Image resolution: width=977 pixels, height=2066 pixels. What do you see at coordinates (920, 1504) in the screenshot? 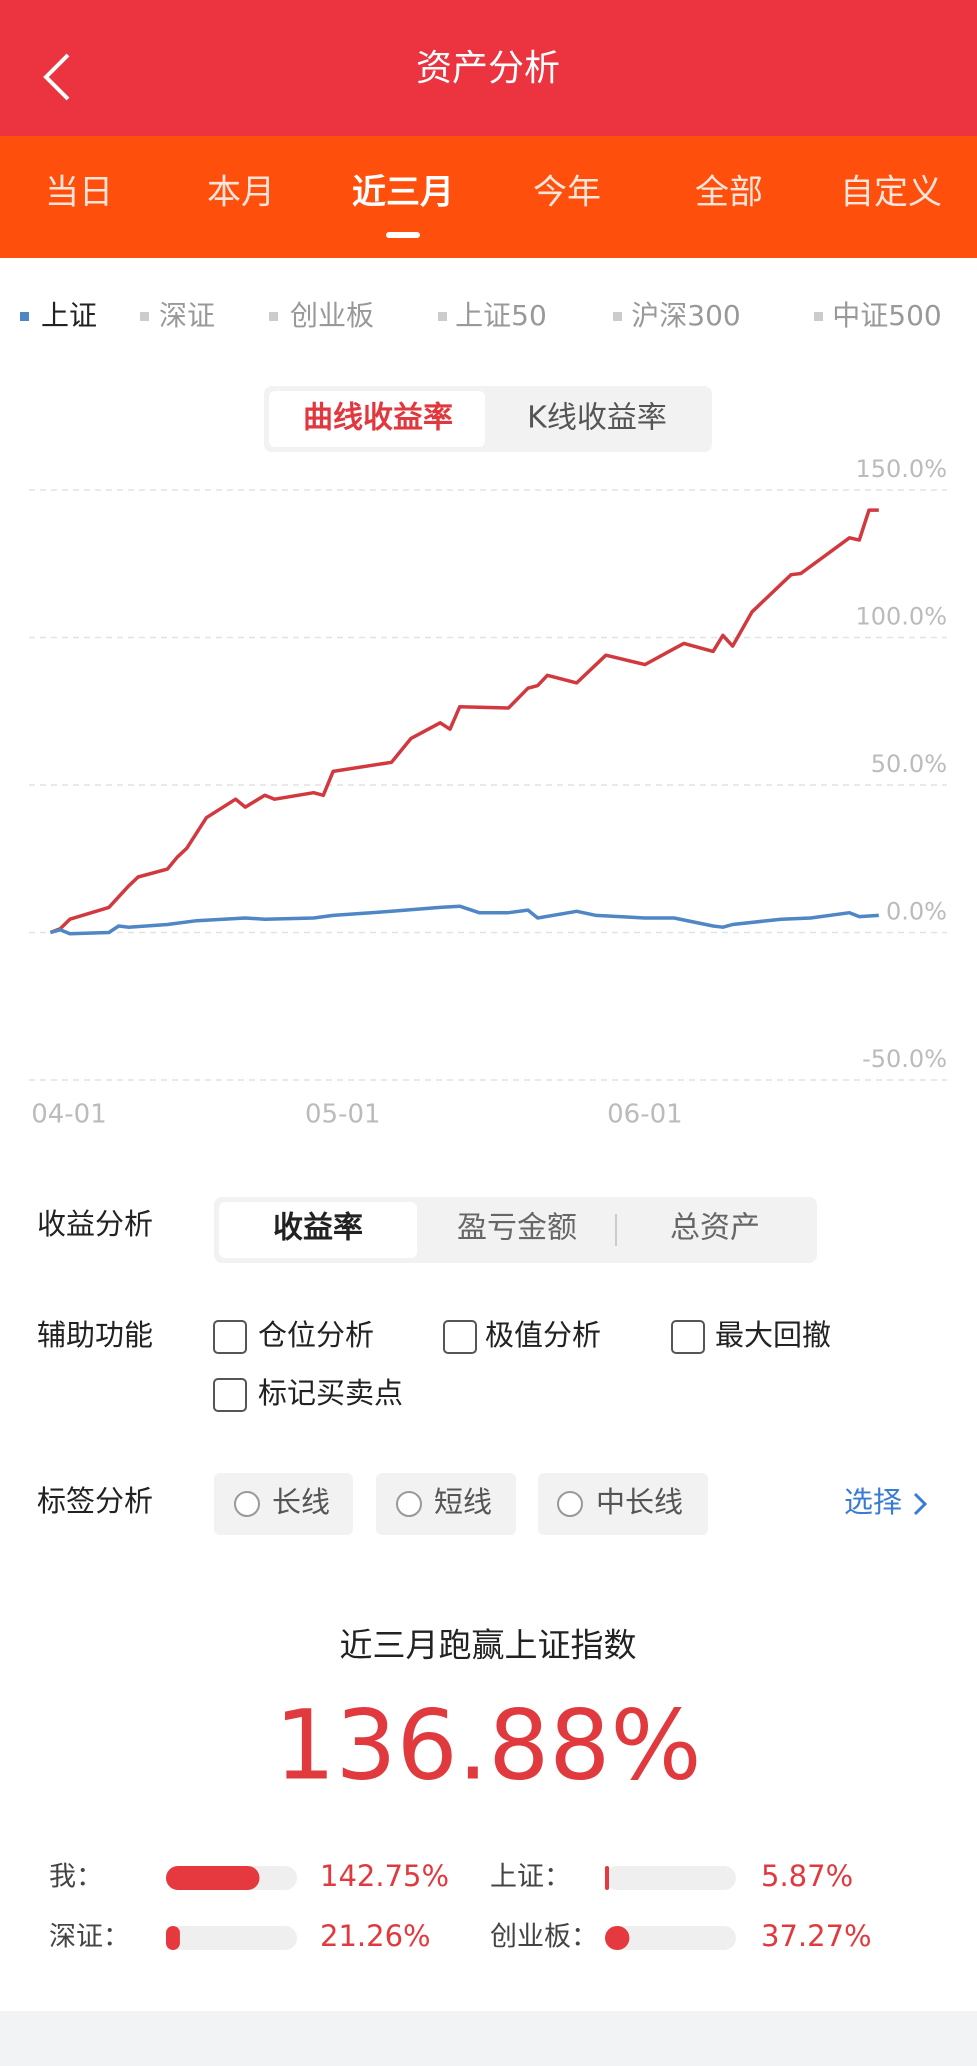
I see `action-chevron` at bounding box center [920, 1504].